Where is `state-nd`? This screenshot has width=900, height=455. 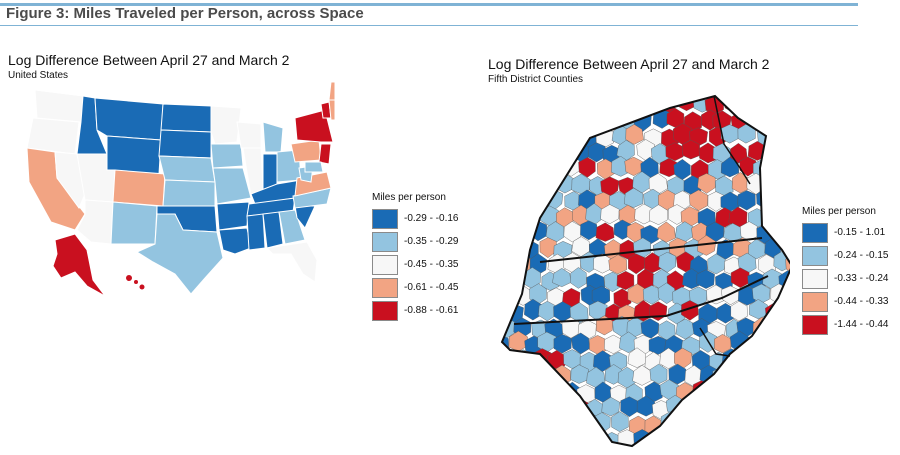 state-nd is located at coordinates (186, 118).